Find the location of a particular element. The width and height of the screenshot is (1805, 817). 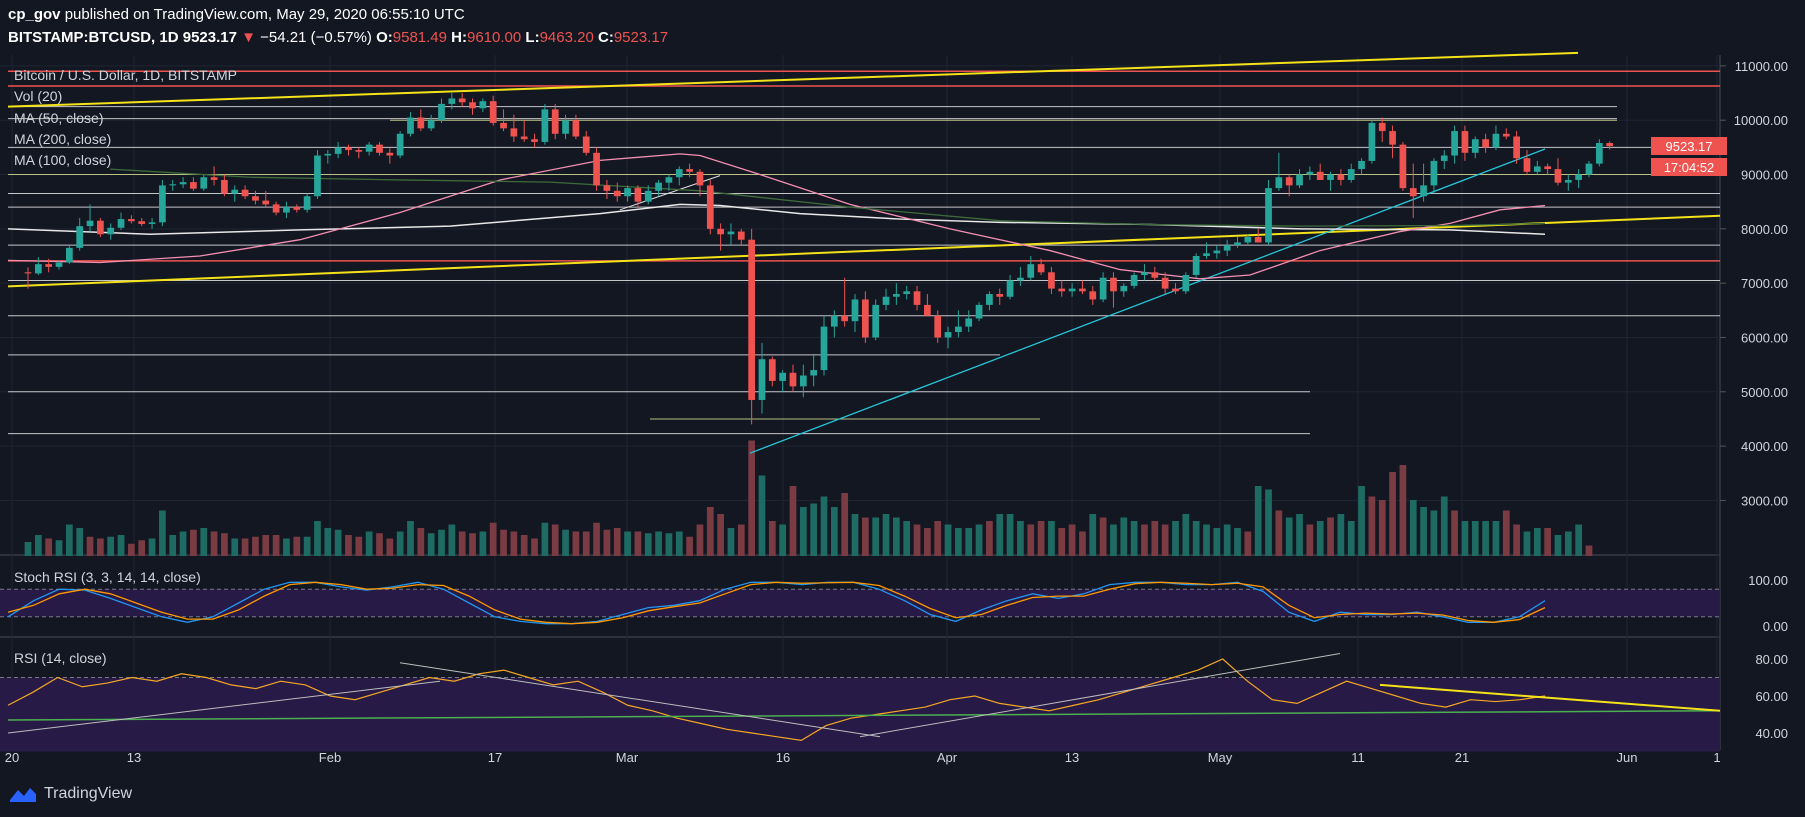

last-price-tag: 9523.17 is located at coordinates (1689, 146).